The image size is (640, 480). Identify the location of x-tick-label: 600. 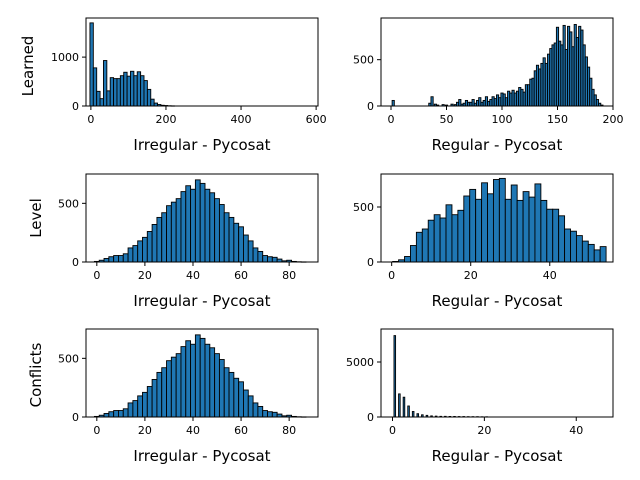
(316, 119).